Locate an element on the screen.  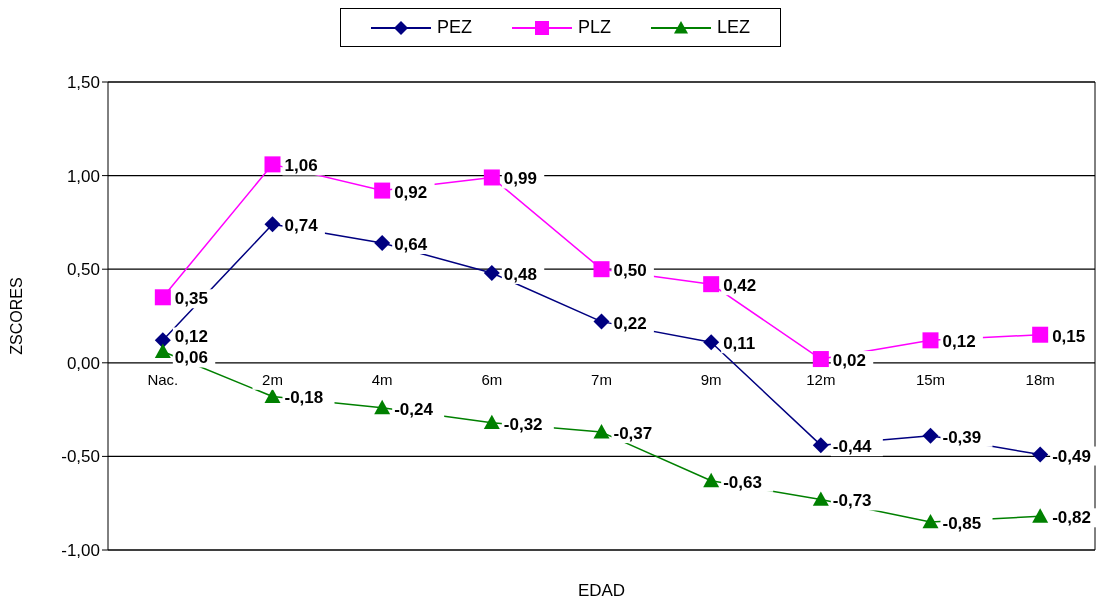
x-tick-label: 4m is located at coordinates (382, 379).